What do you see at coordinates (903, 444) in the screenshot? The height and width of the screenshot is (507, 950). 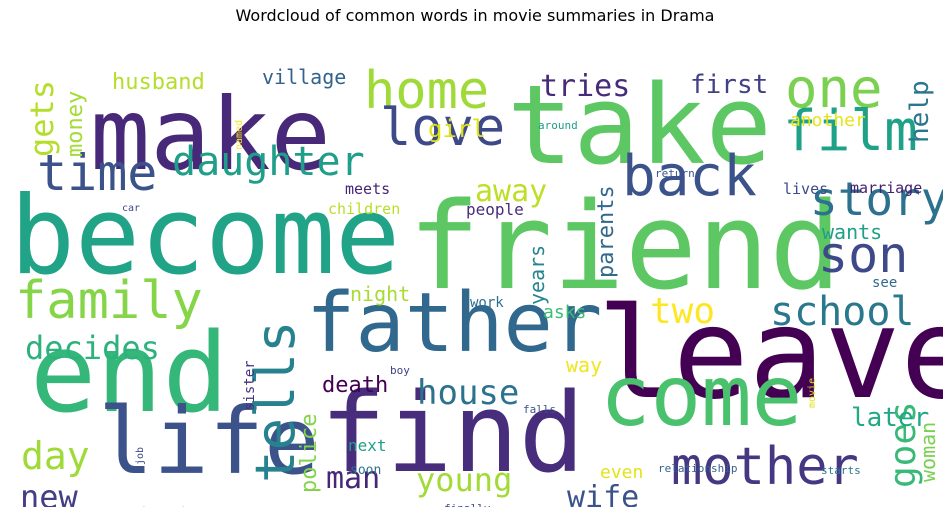 I see `word-goes: goes` at bounding box center [903, 444].